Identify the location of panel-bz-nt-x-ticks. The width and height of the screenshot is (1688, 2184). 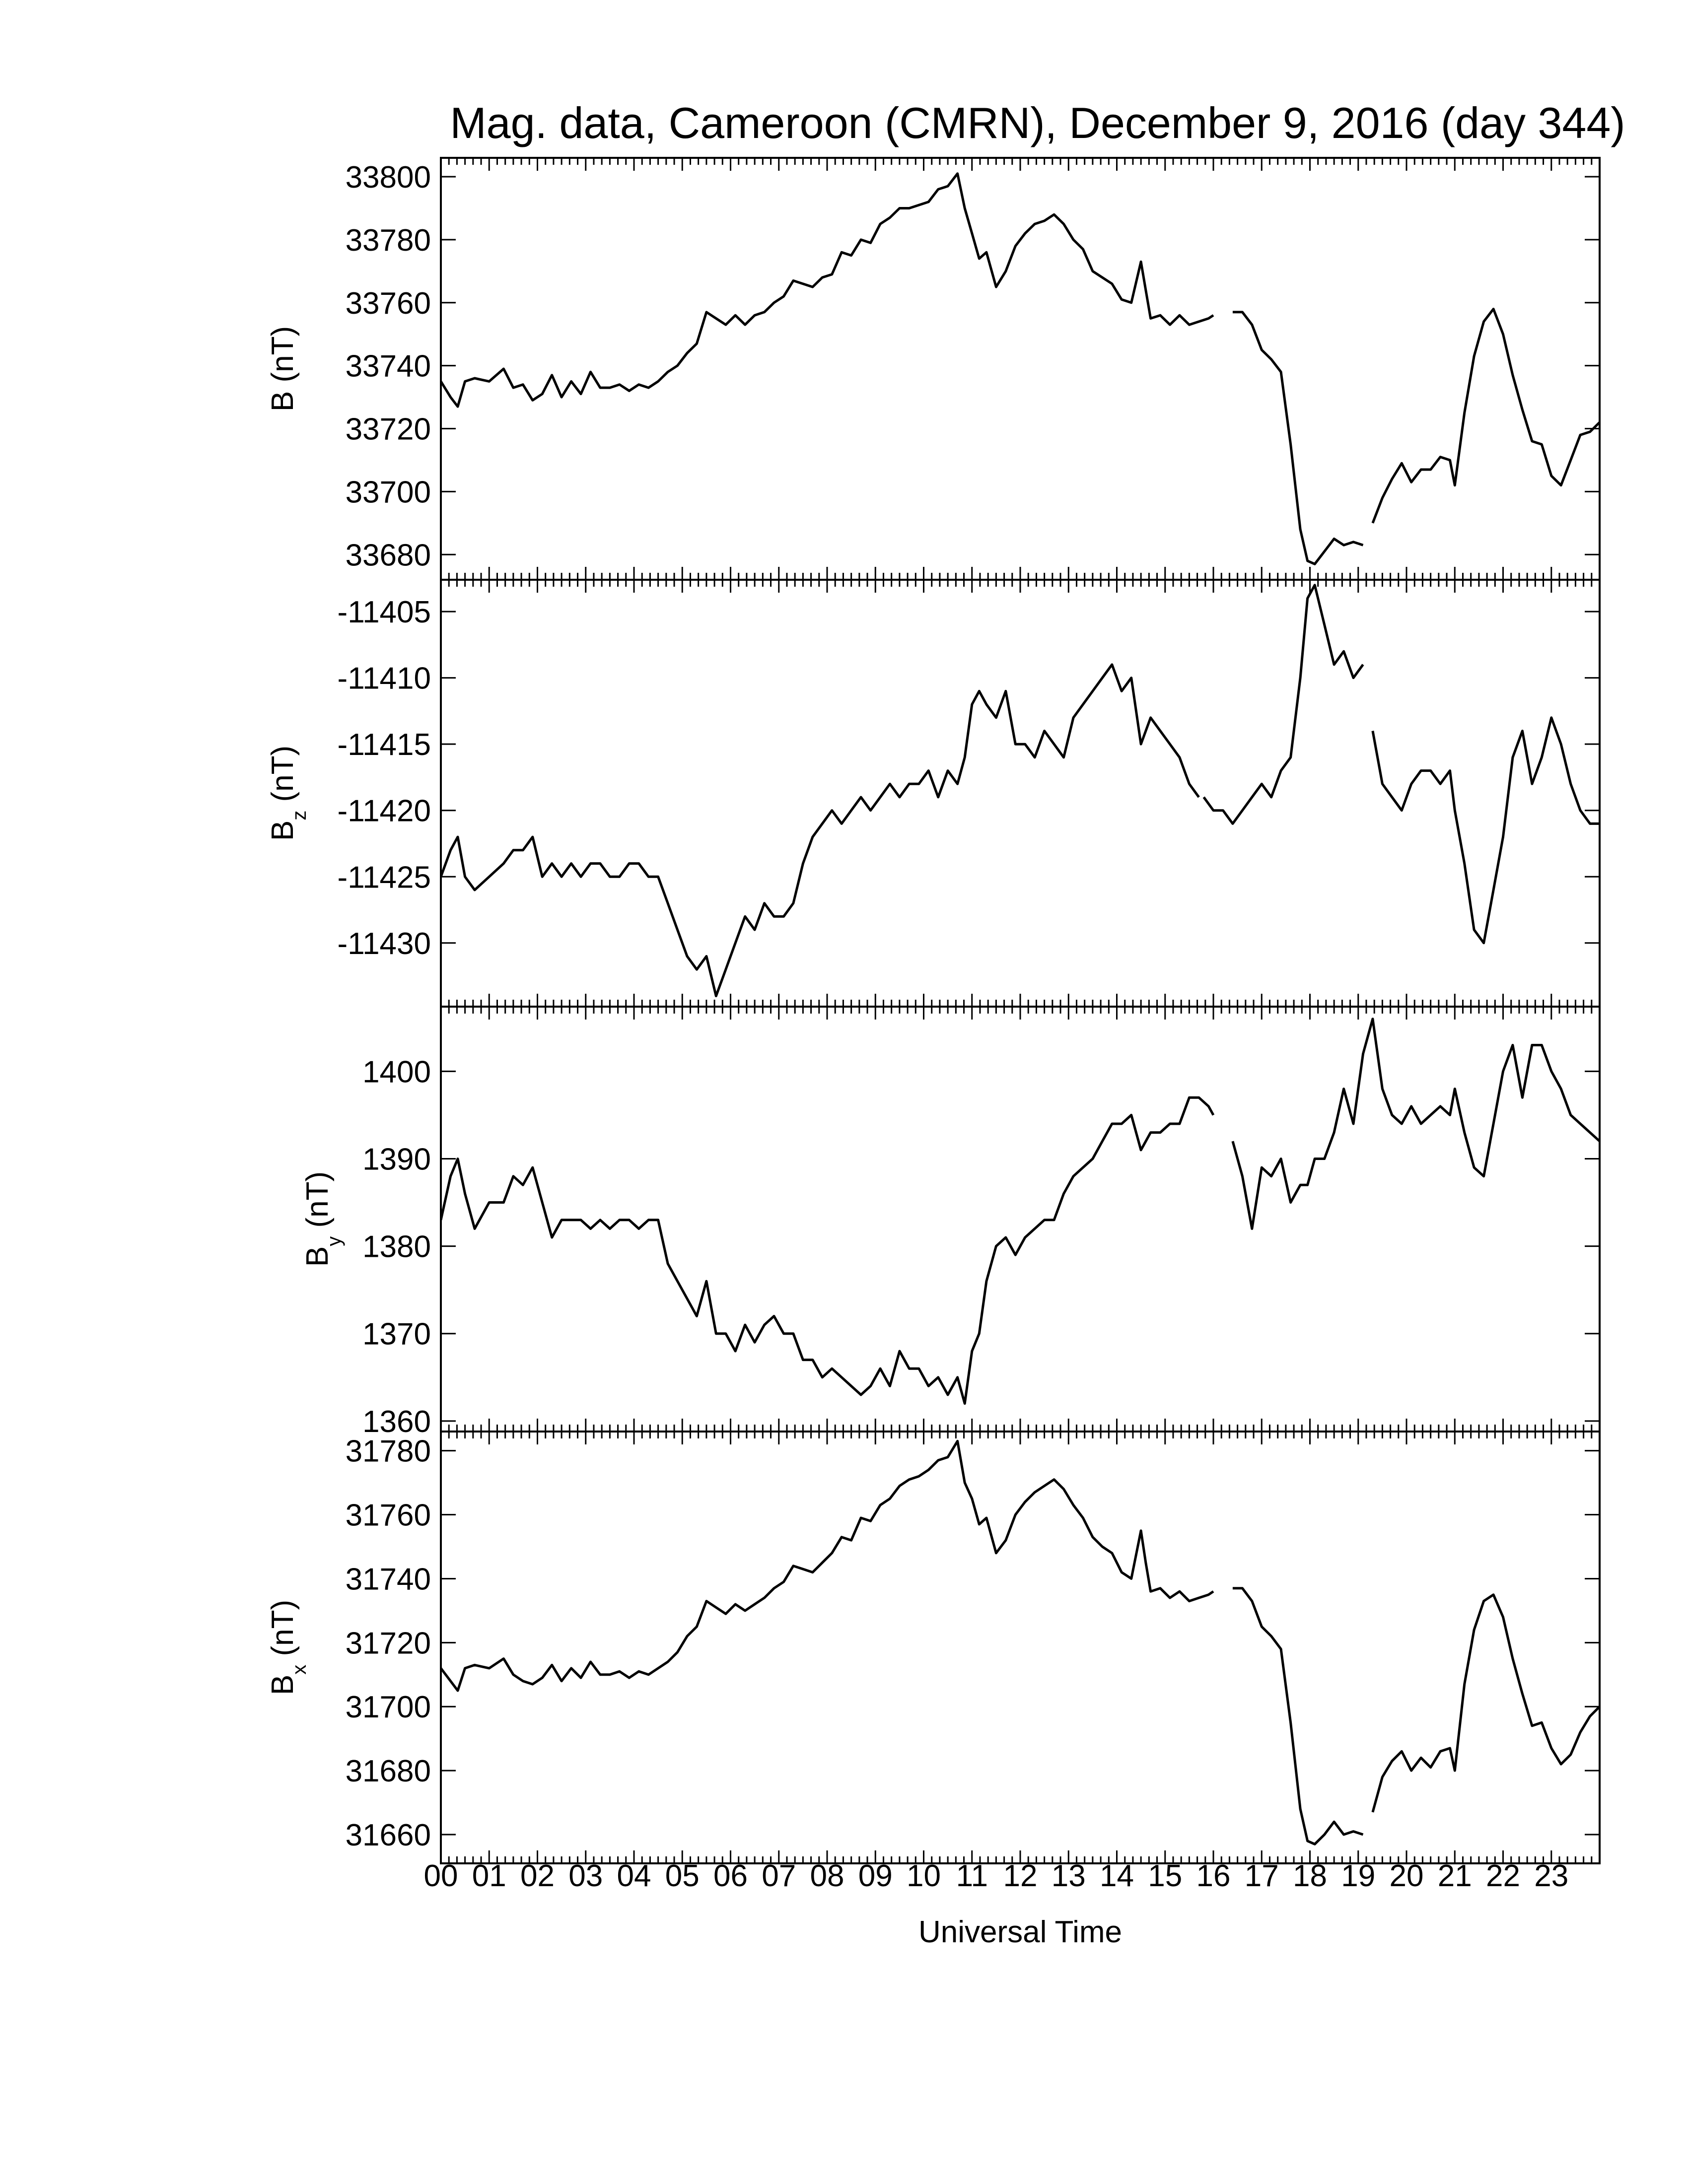
(1021, 793).